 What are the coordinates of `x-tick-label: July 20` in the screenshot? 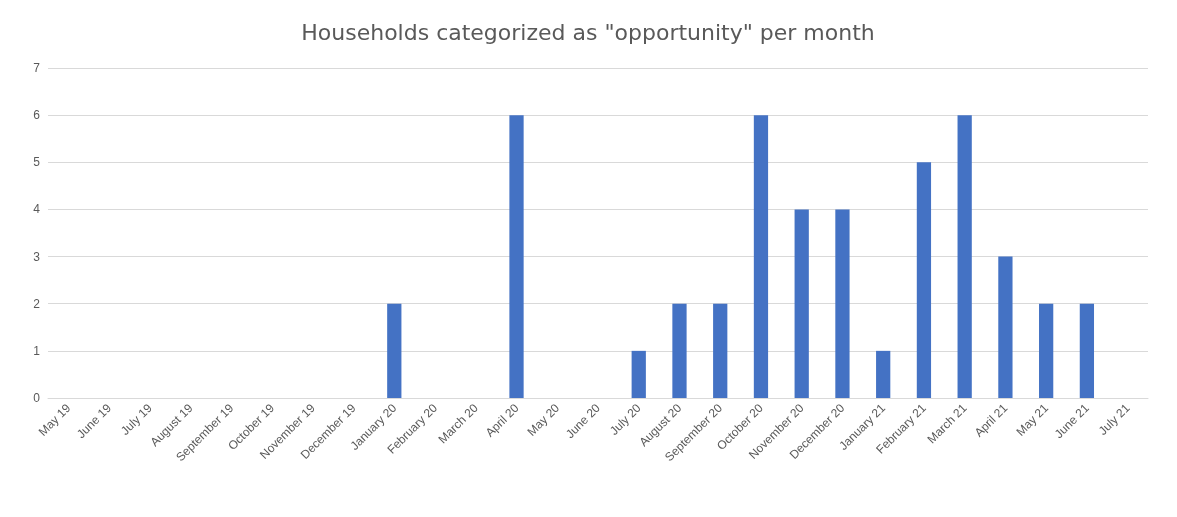 It's located at (625, 419).